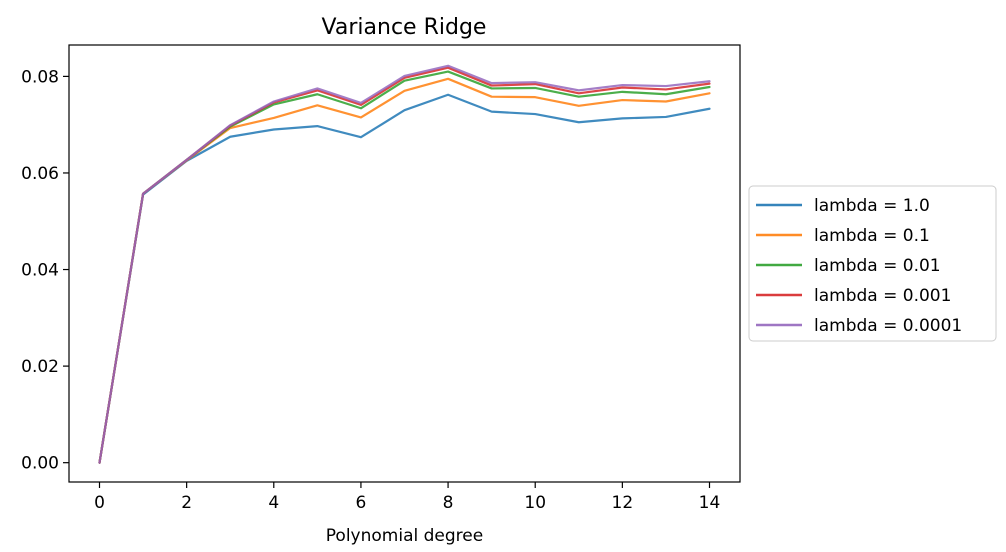 The image size is (1006, 552). Describe the element at coordinates (186, 503) in the screenshot. I see `x-tick-label: 2` at that location.